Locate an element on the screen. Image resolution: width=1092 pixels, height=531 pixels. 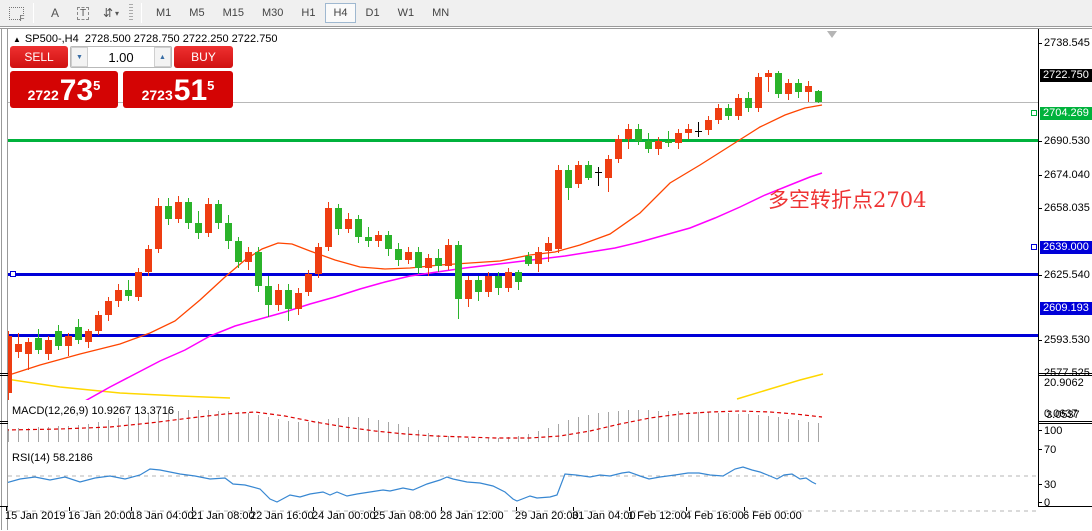
chart-annotation-text: 多空转折点2704 is located at coordinates (847, 200).